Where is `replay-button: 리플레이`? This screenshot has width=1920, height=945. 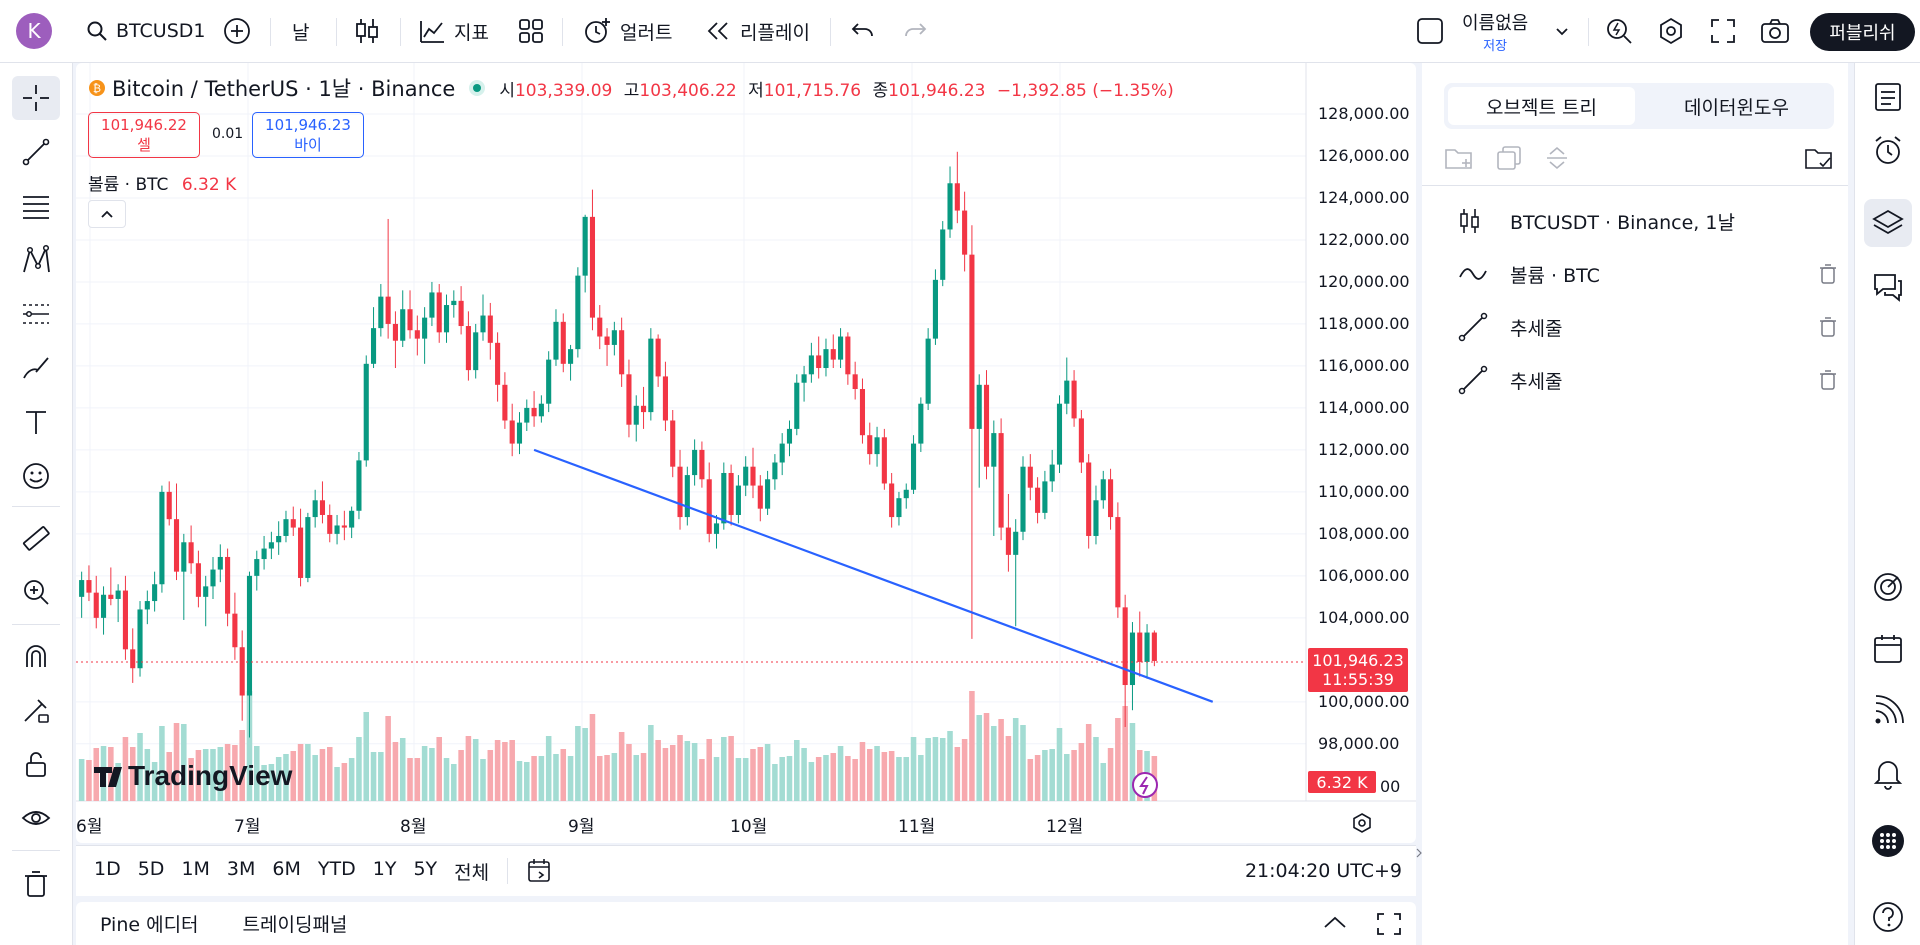 replay-button: 리플레이 is located at coordinates (757, 31).